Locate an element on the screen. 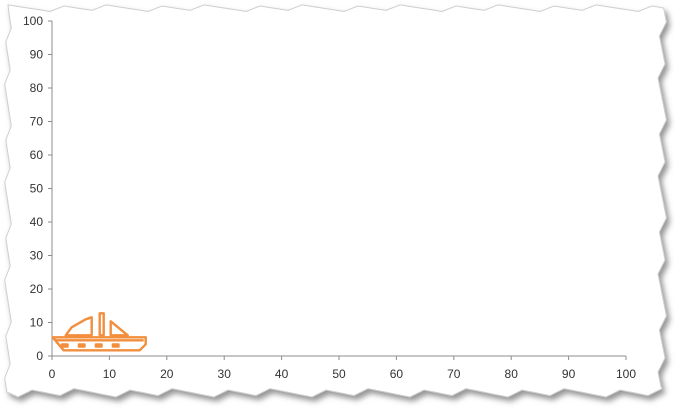 This screenshot has width=675, height=408. x-tick-label: 100 is located at coordinates (626, 374).